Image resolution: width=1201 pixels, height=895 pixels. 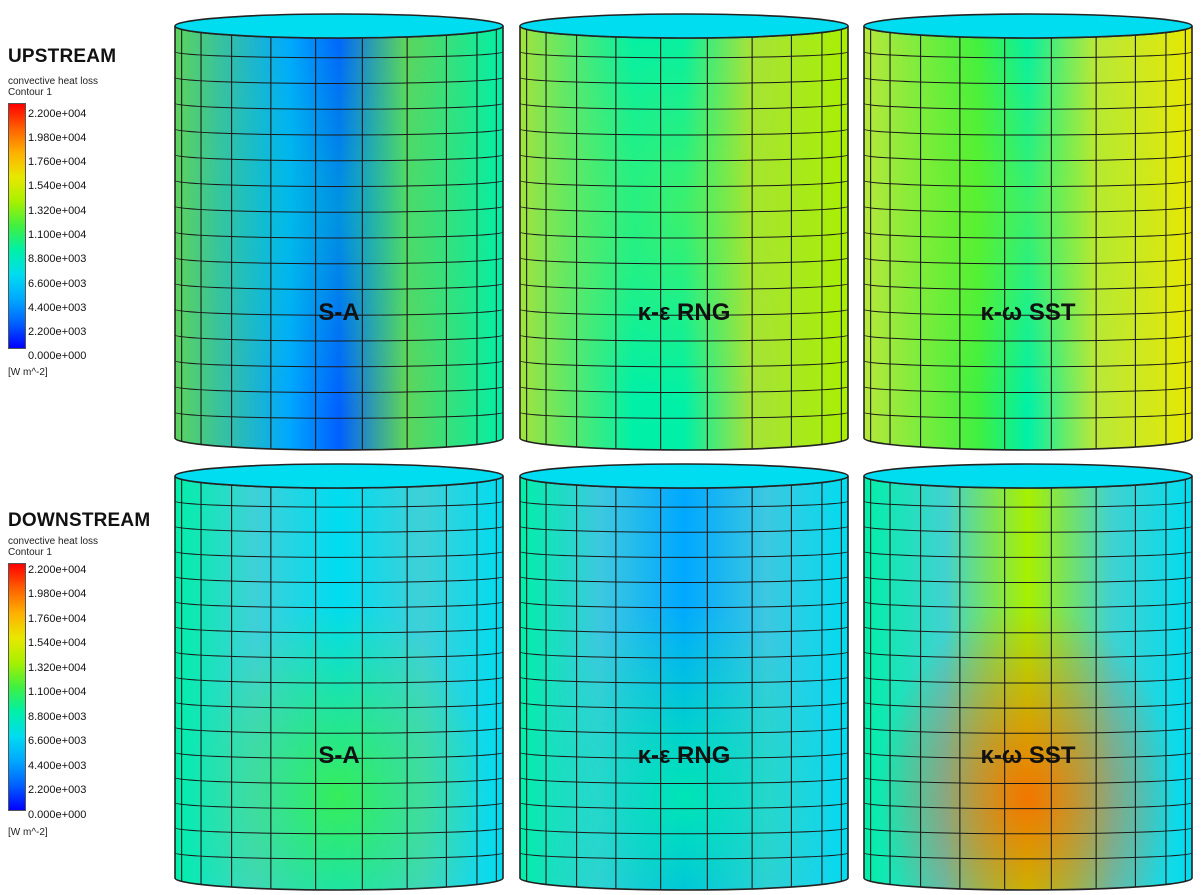 I want to click on cylinder-panel-downstream-kw-sst: κ-ω SST, so click(x=1028, y=677).